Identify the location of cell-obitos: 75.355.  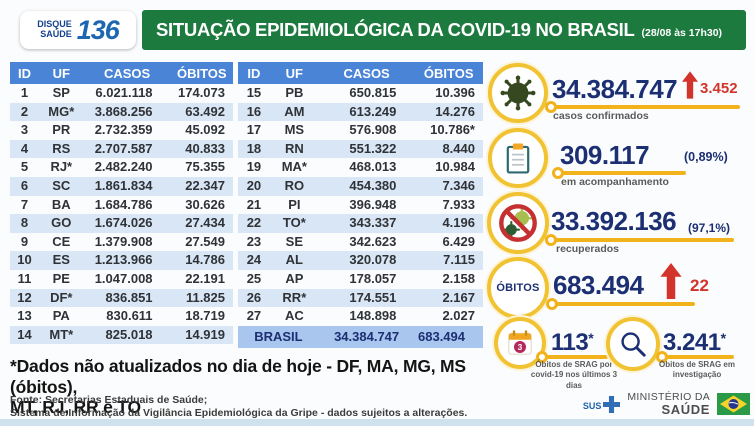
(205, 167).